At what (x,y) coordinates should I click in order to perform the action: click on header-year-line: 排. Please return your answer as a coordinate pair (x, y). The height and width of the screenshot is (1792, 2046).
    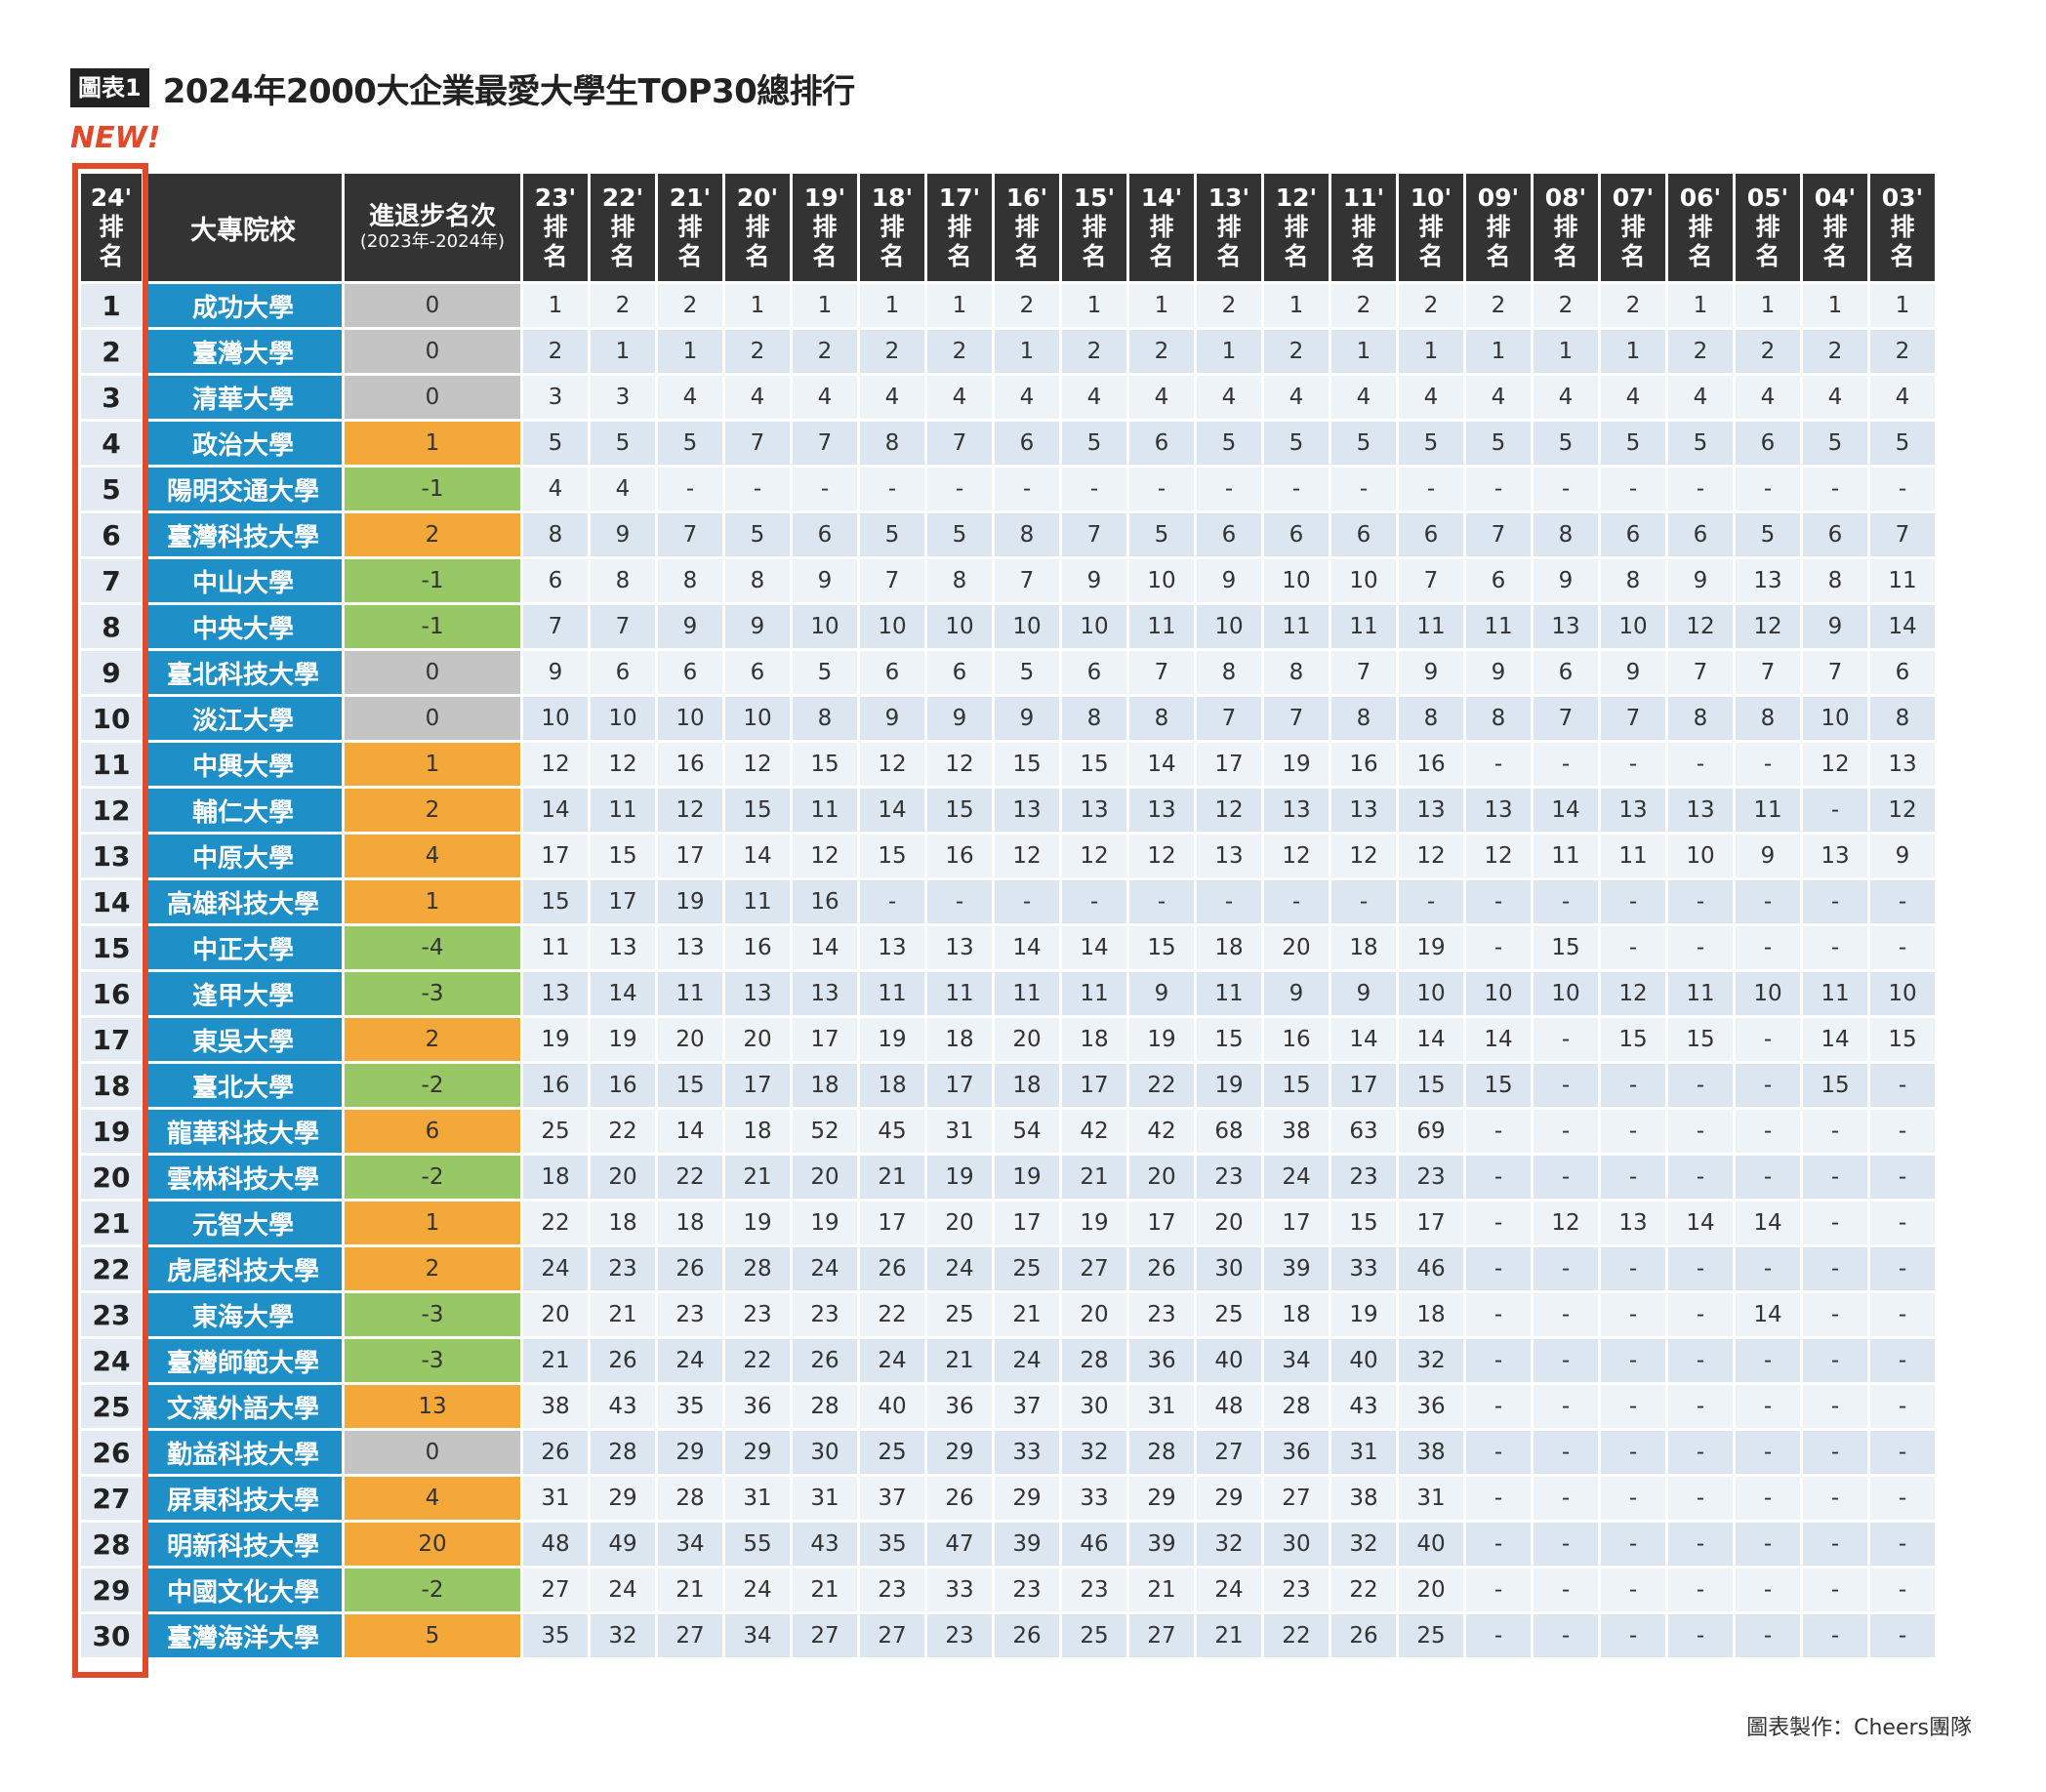
    Looking at the image, I should click on (1633, 227).